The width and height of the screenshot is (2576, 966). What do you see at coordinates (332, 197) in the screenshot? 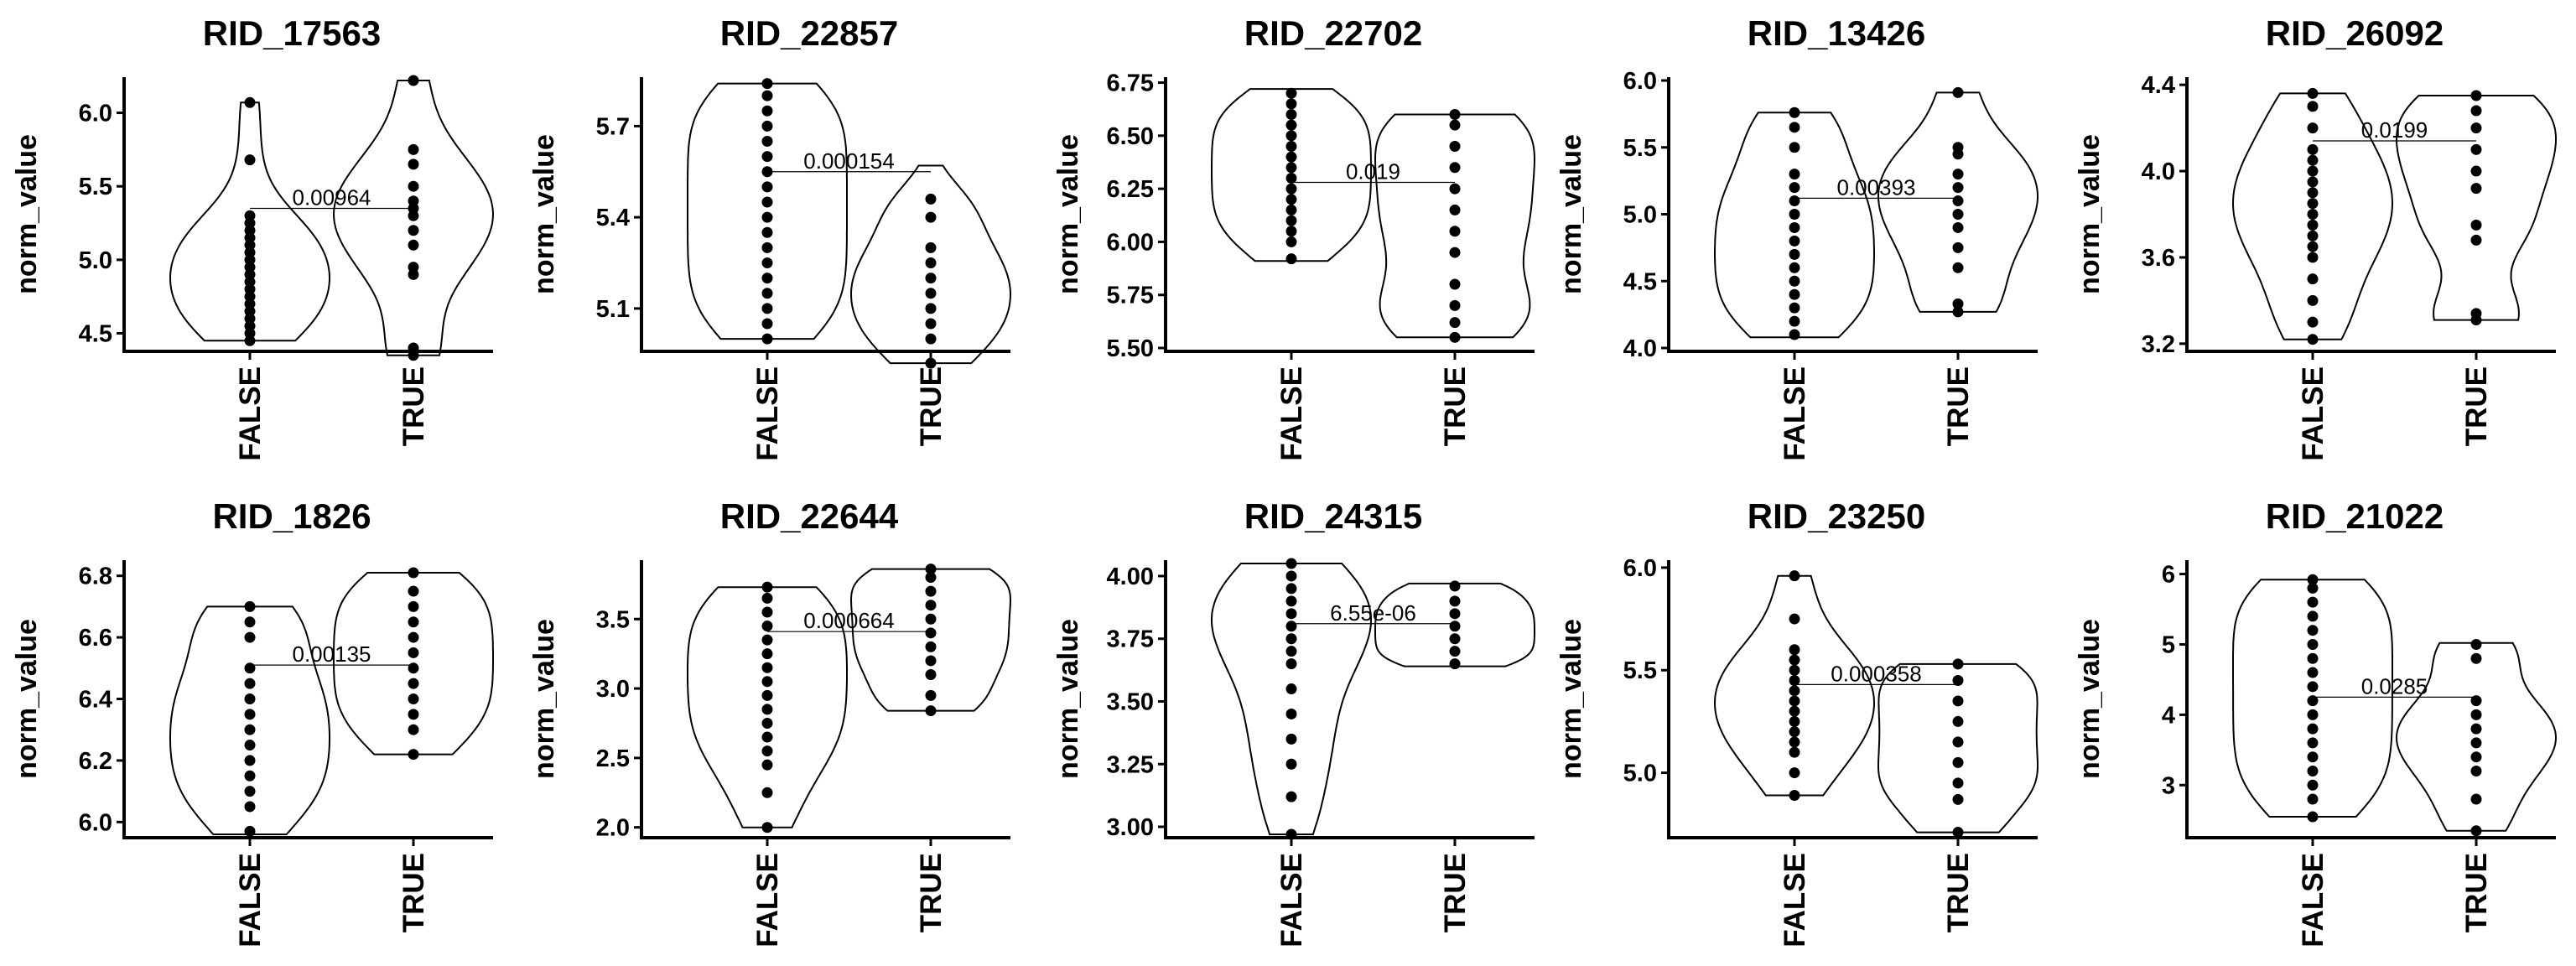
I see `p-value-label: 0.00964` at bounding box center [332, 197].